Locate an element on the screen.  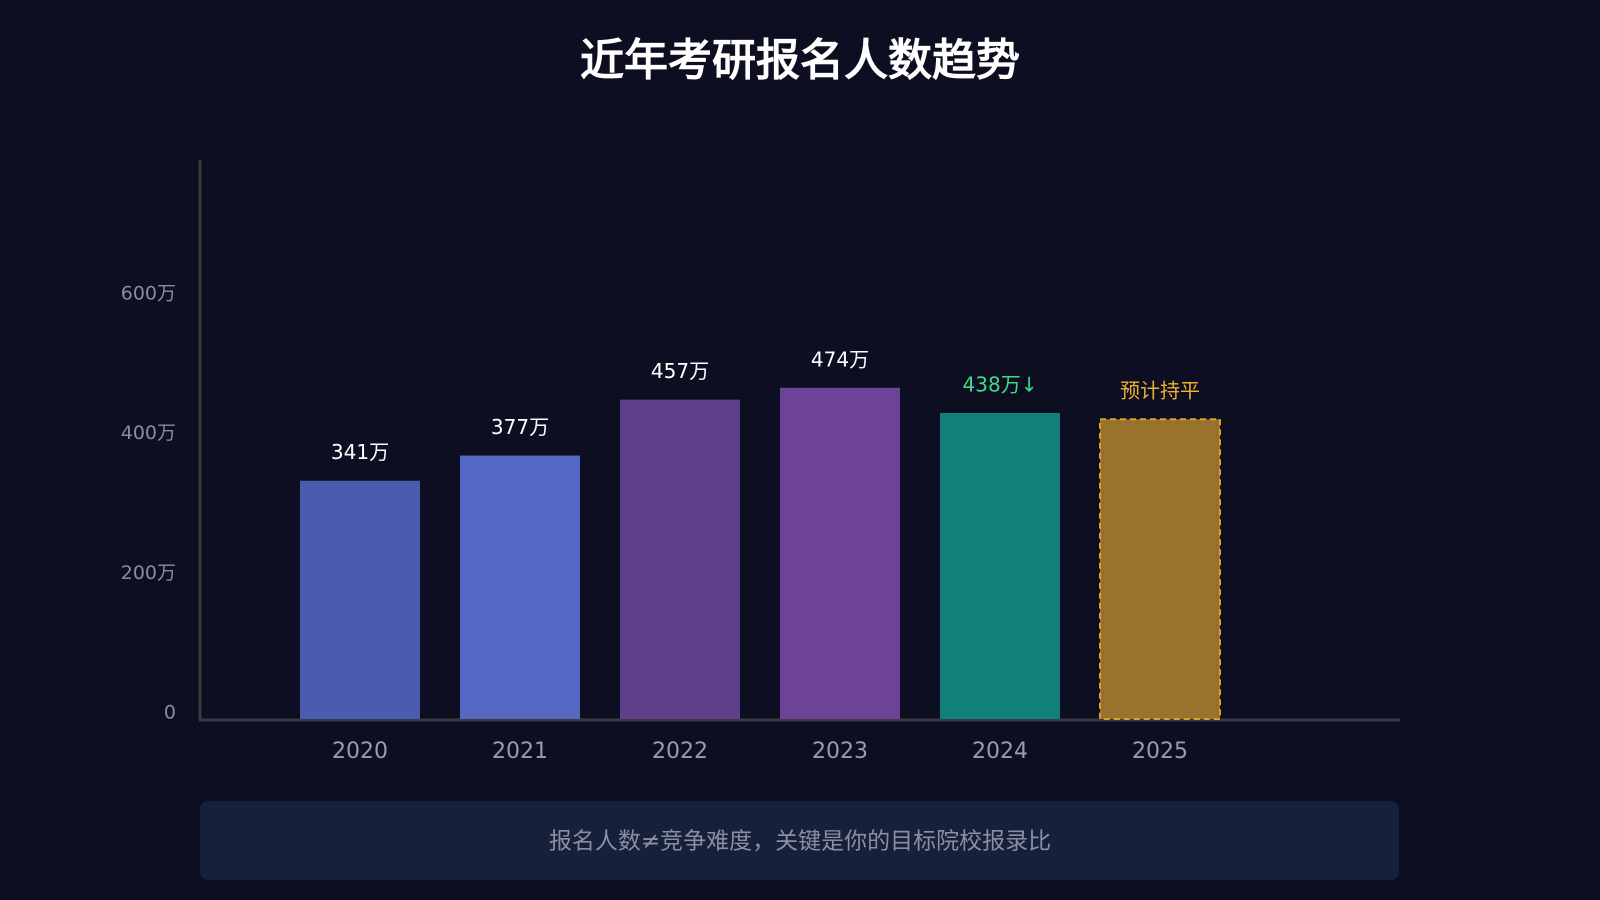
footnote: 报名人数≠竞争难度，关键是你的目标院校报录比 is located at coordinates (800, 842).